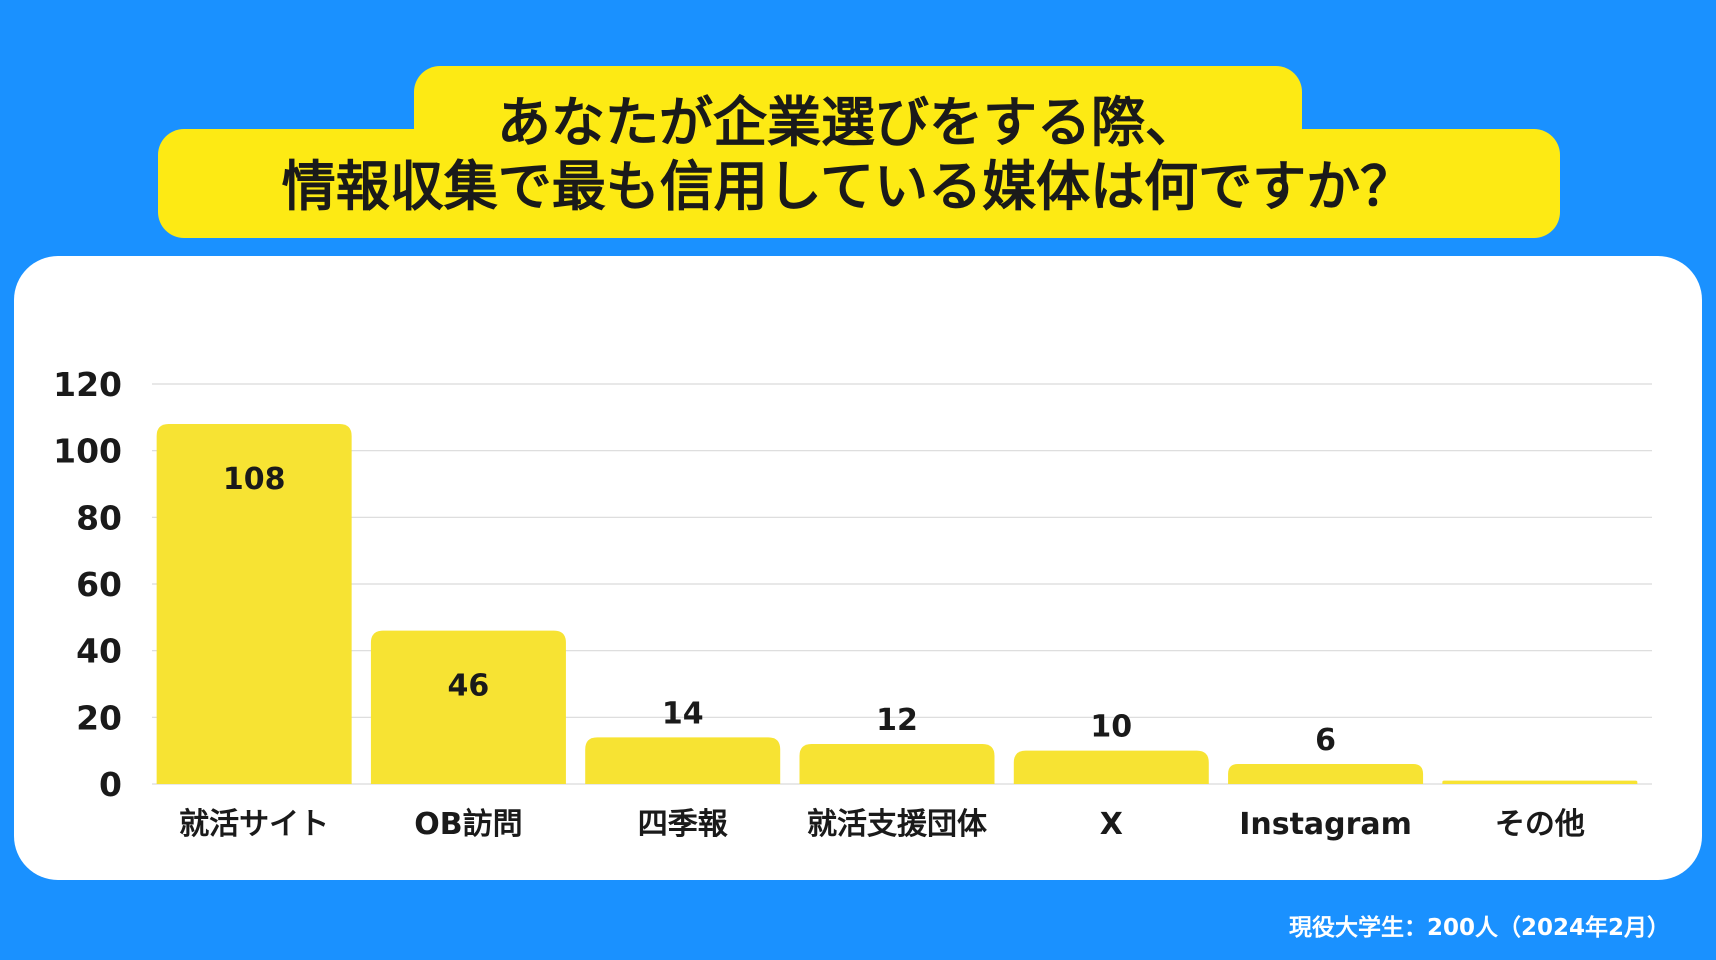 The height and width of the screenshot is (960, 1716). Describe the element at coordinates (1325, 824) in the screenshot. I see `category-label-5: Instagram` at that location.